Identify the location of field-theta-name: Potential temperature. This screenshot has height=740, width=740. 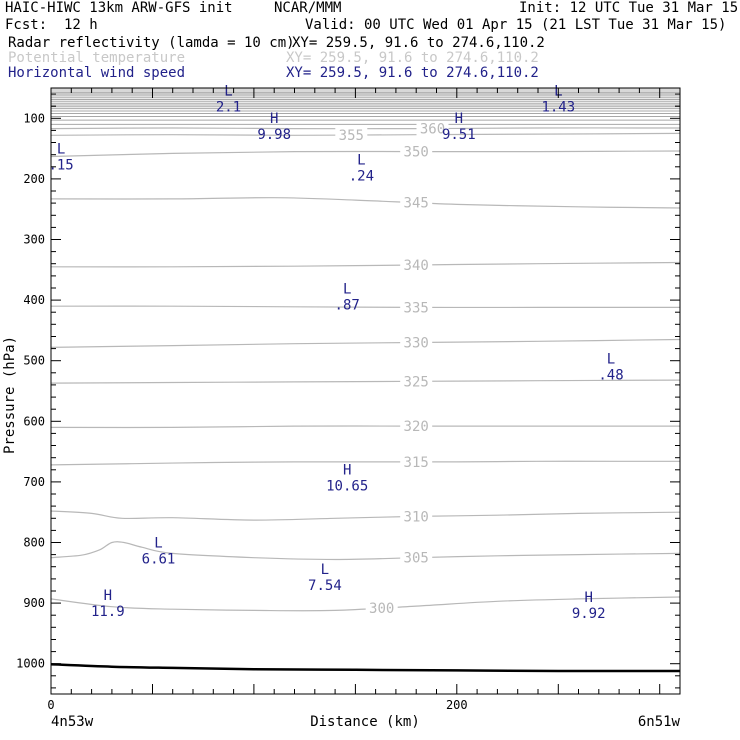
(97, 58).